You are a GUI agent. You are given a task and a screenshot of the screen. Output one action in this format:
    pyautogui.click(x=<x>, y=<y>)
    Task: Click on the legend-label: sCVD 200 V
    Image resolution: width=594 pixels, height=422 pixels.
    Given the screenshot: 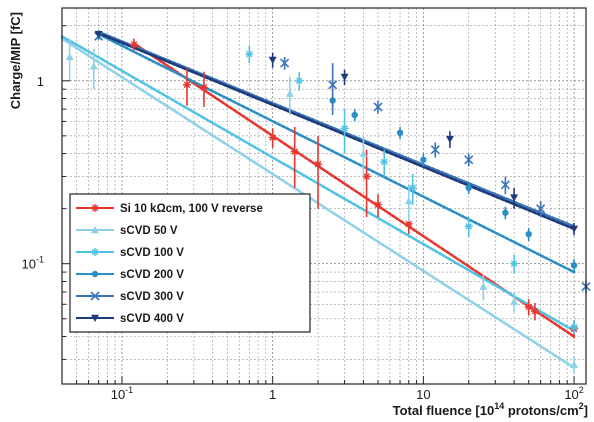 What is the action you would take?
    pyautogui.click(x=152, y=275)
    